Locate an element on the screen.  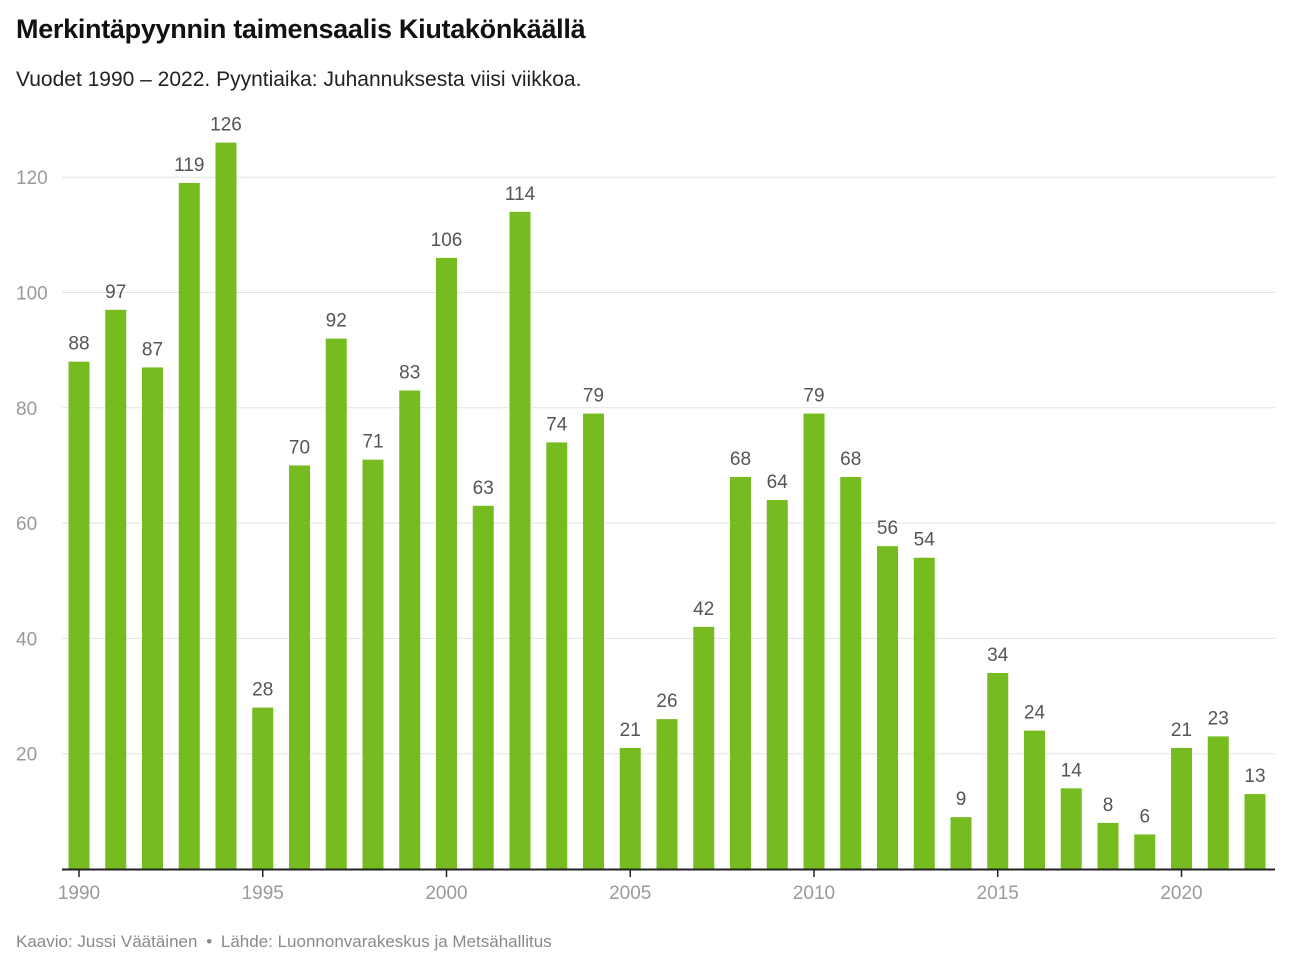
bar-1995 is located at coordinates (263, 788).